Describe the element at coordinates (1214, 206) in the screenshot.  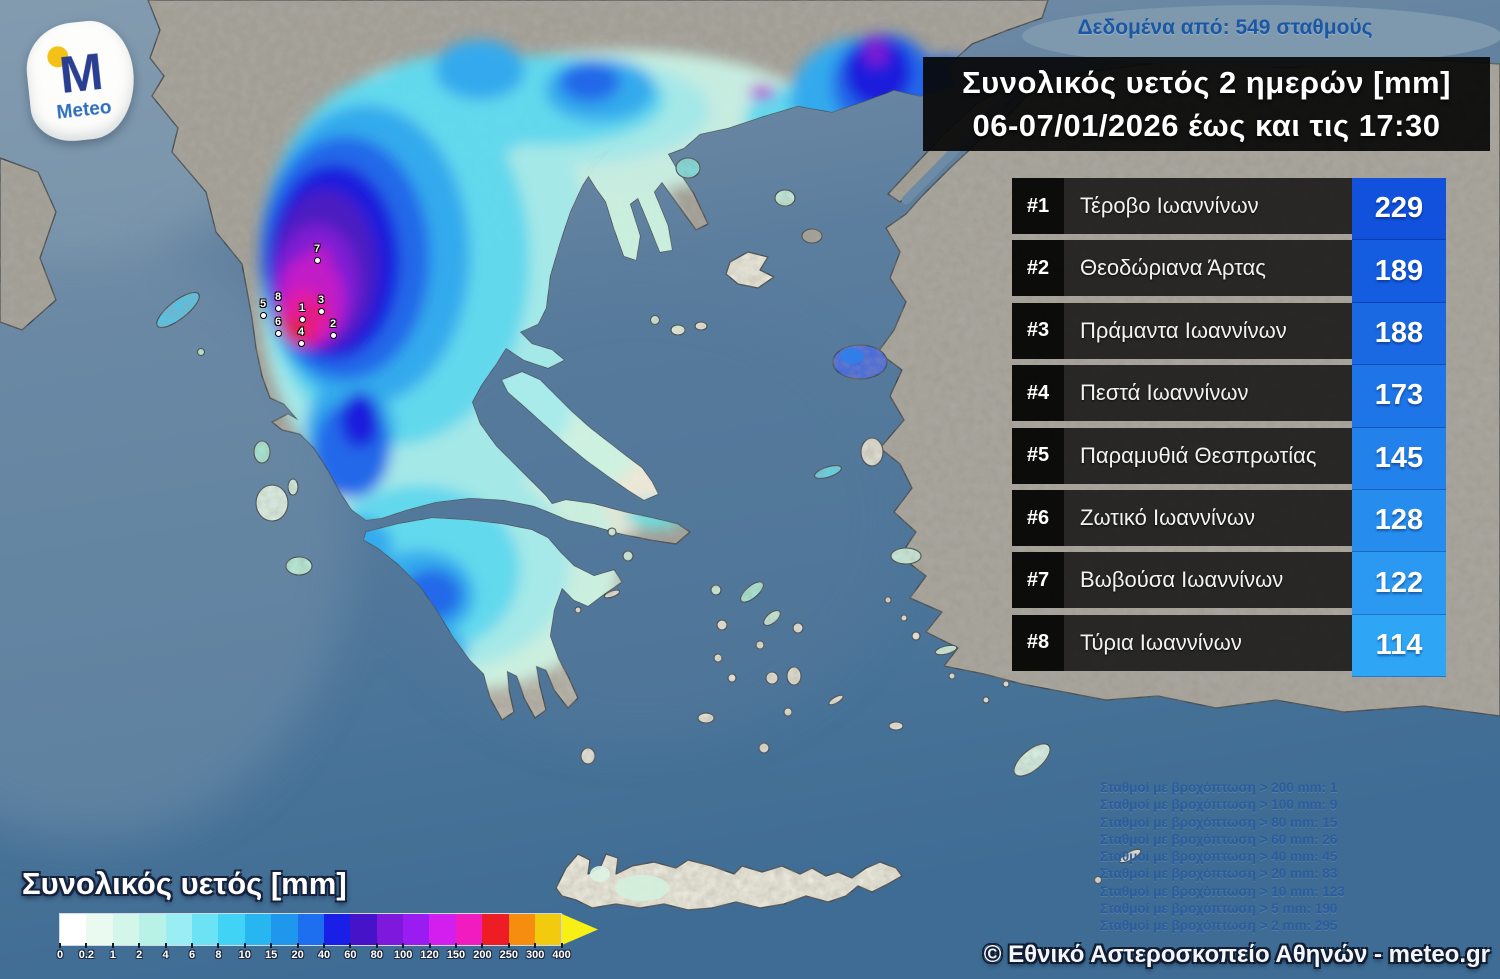
I see `station-name: Τέροβο Ιωαννίνων` at that location.